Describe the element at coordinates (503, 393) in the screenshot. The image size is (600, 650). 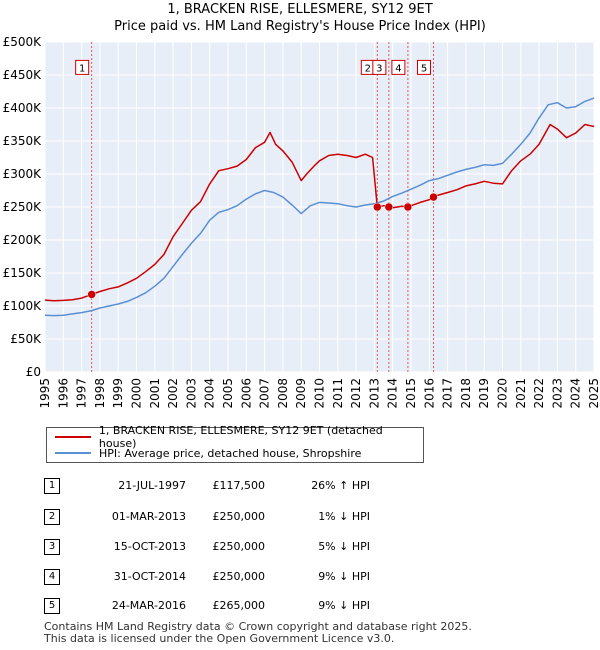
I see `x-tick-label: 2020` at that location.